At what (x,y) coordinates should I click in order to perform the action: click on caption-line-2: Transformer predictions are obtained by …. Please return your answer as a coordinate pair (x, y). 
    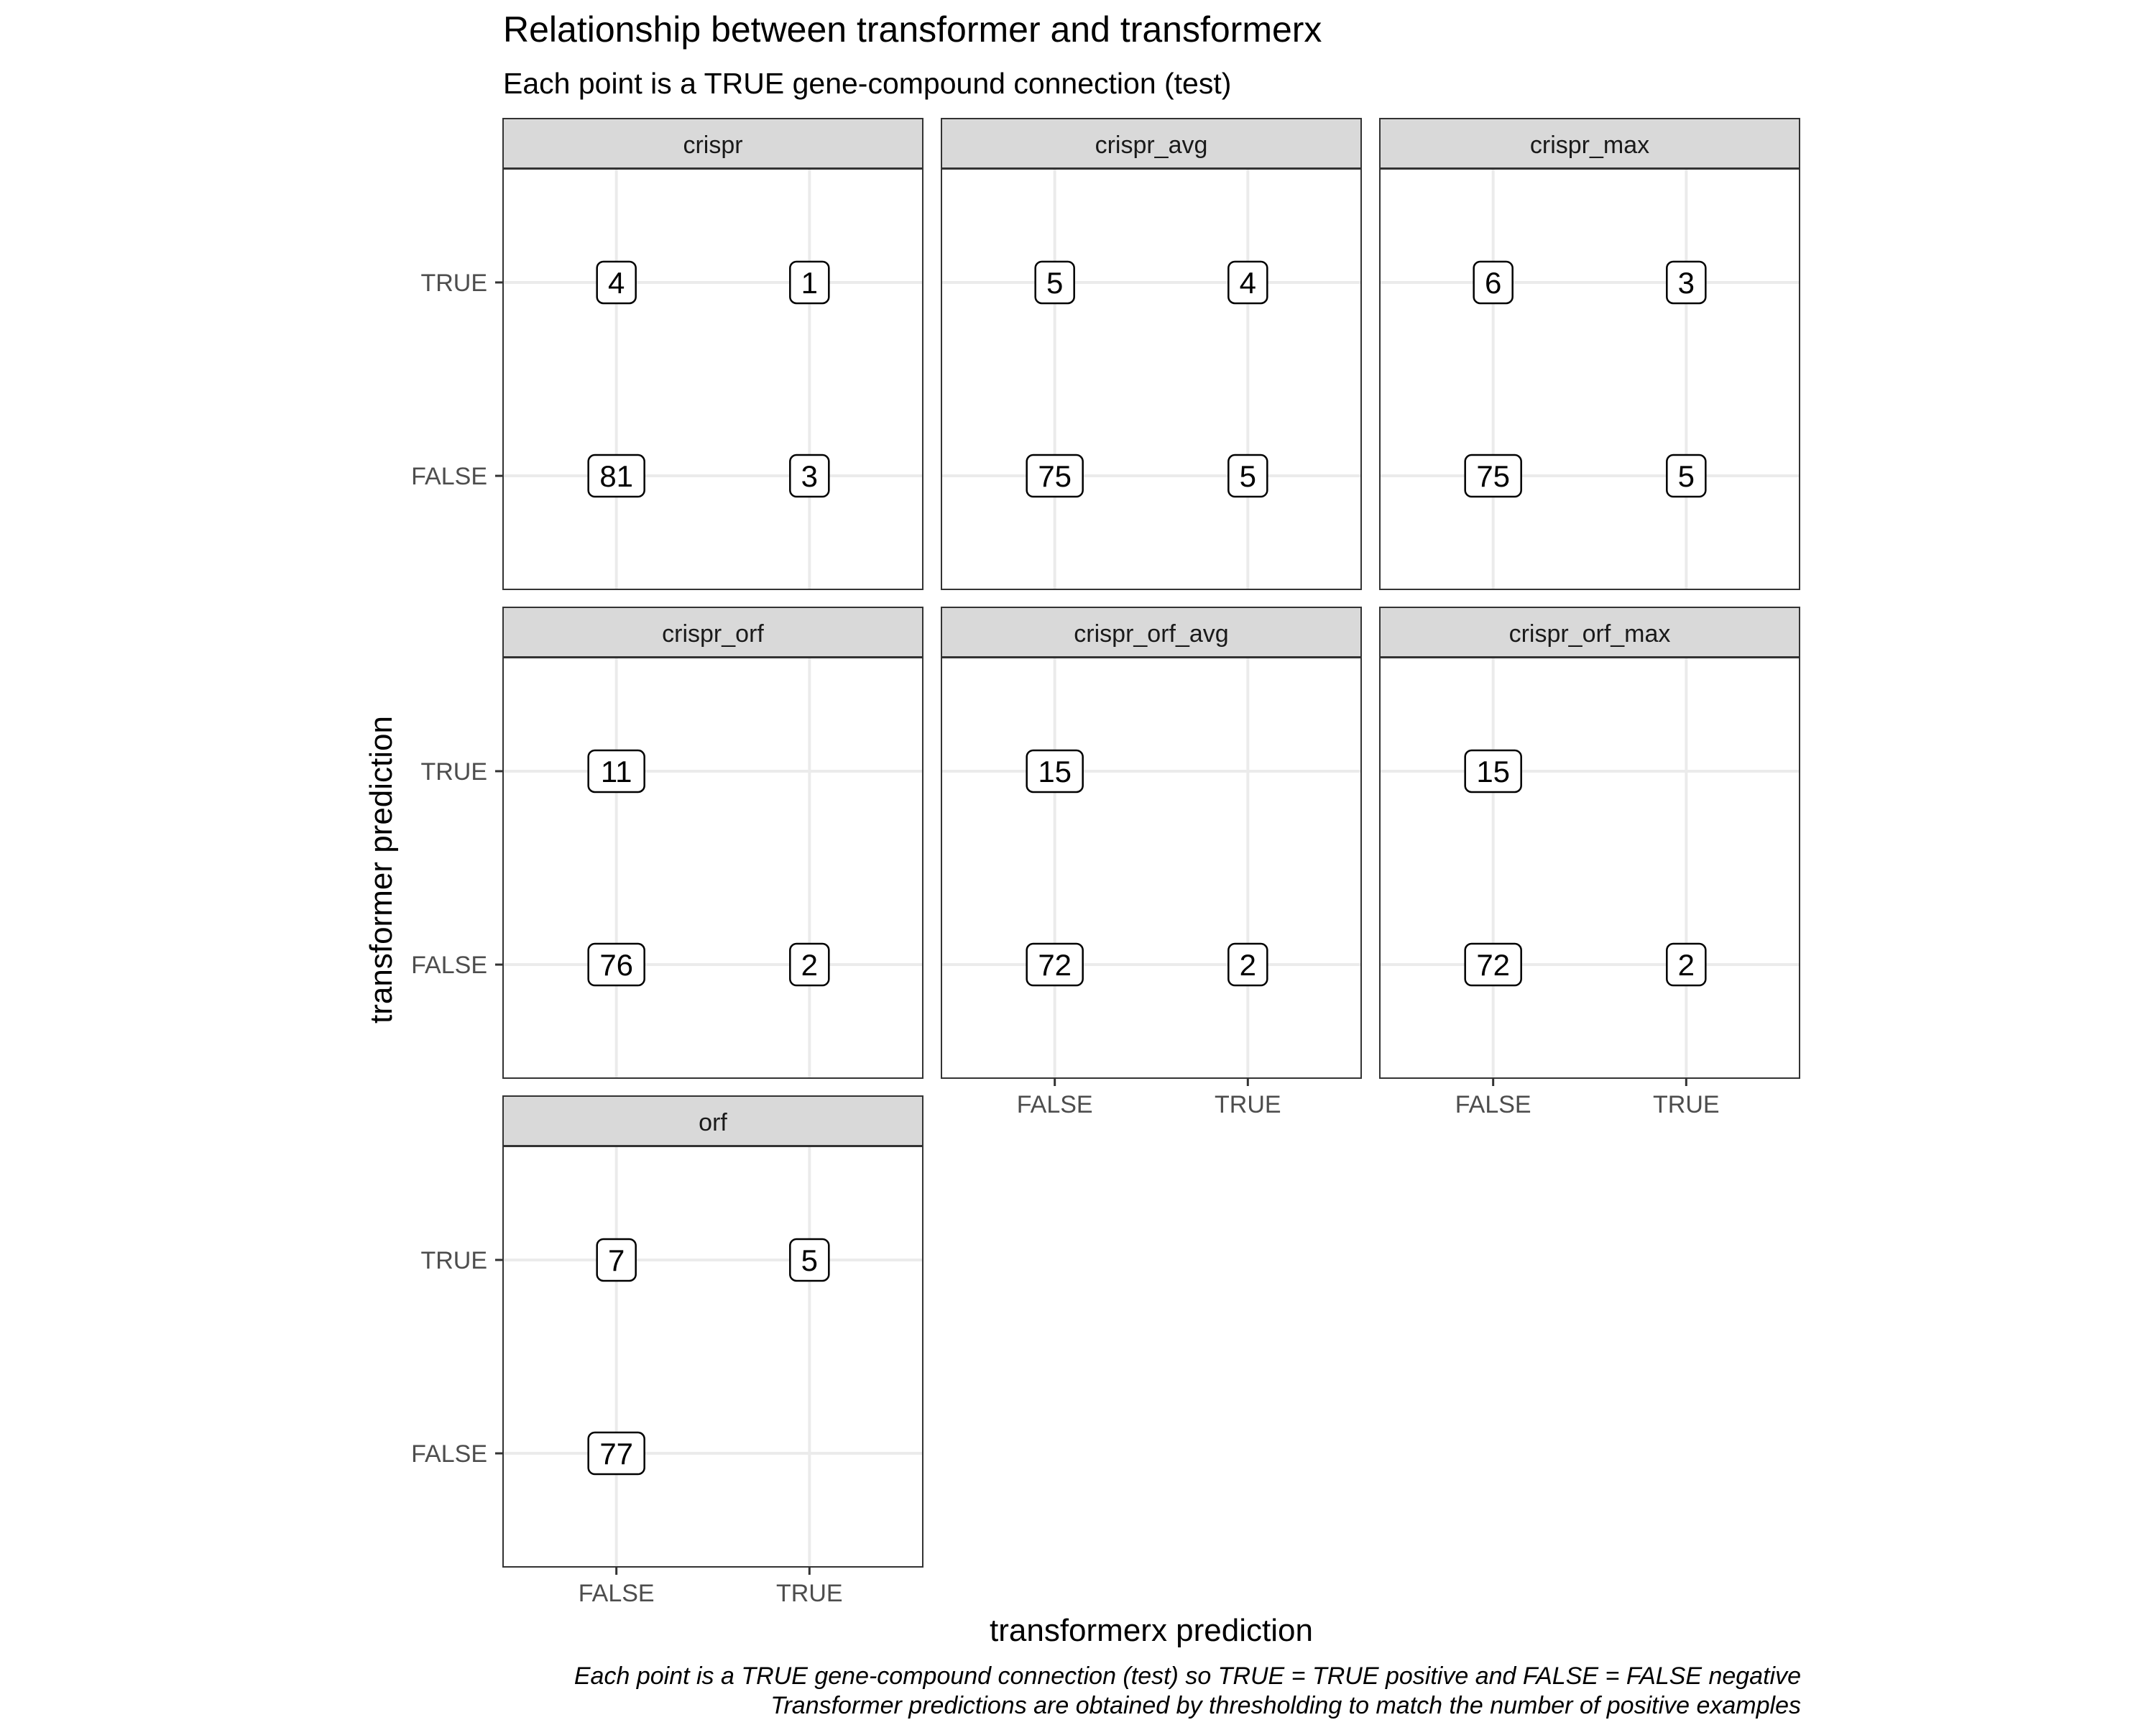
    Looking at the image, I should click on (1286, 1705).